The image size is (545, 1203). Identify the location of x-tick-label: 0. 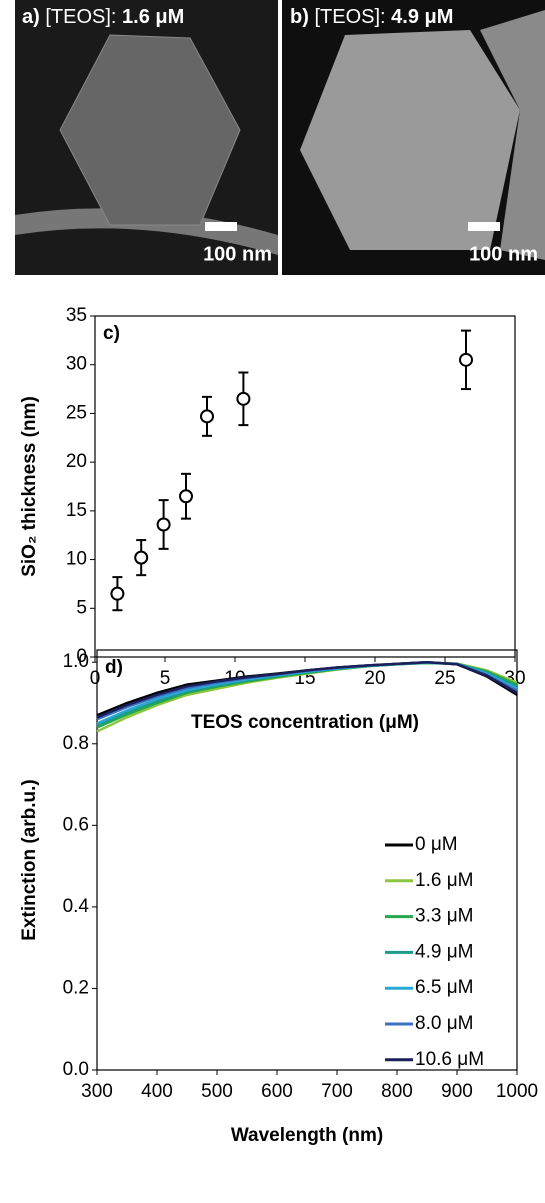
(95, 678).